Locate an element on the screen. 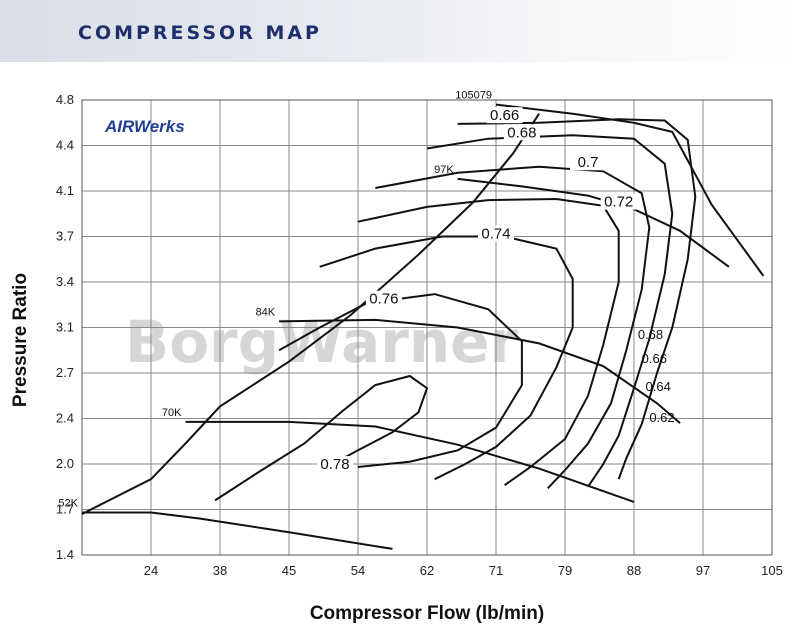 This screenshot has width=800, height=635. x-tick-label: 54 is located at coordinates (358, 570).